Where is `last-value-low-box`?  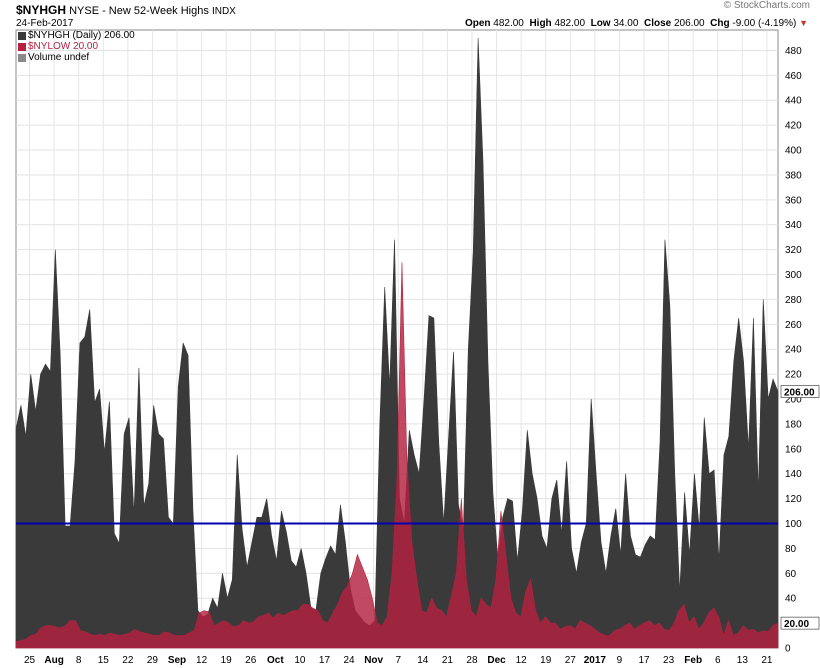
last-value-low-box is located at coordinates (800, 623).